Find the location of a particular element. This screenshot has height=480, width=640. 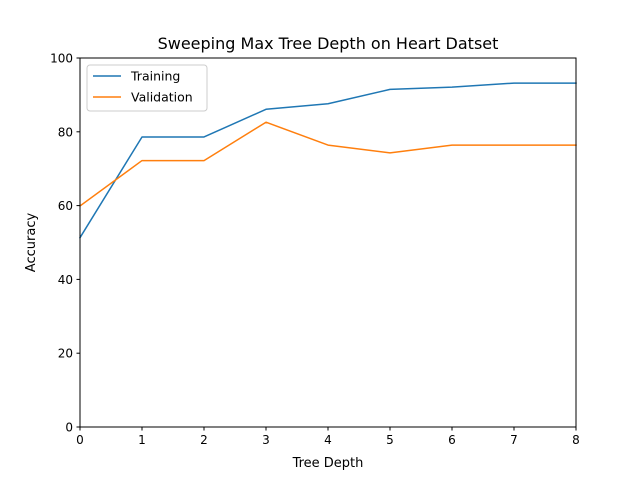

legend-label-training: Training is located at coordinates (155, 76).